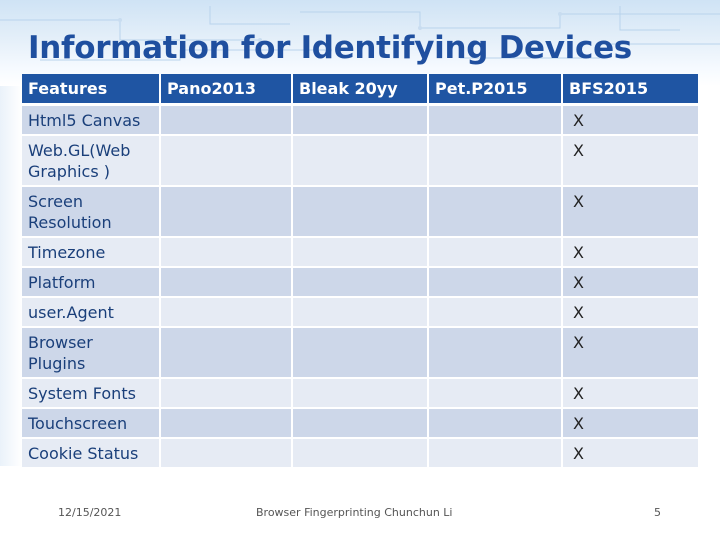 Image resolution: width=720 pixels, height=540 pixels. I want to click on circuit-pattern-decoration, so click(360, 33).